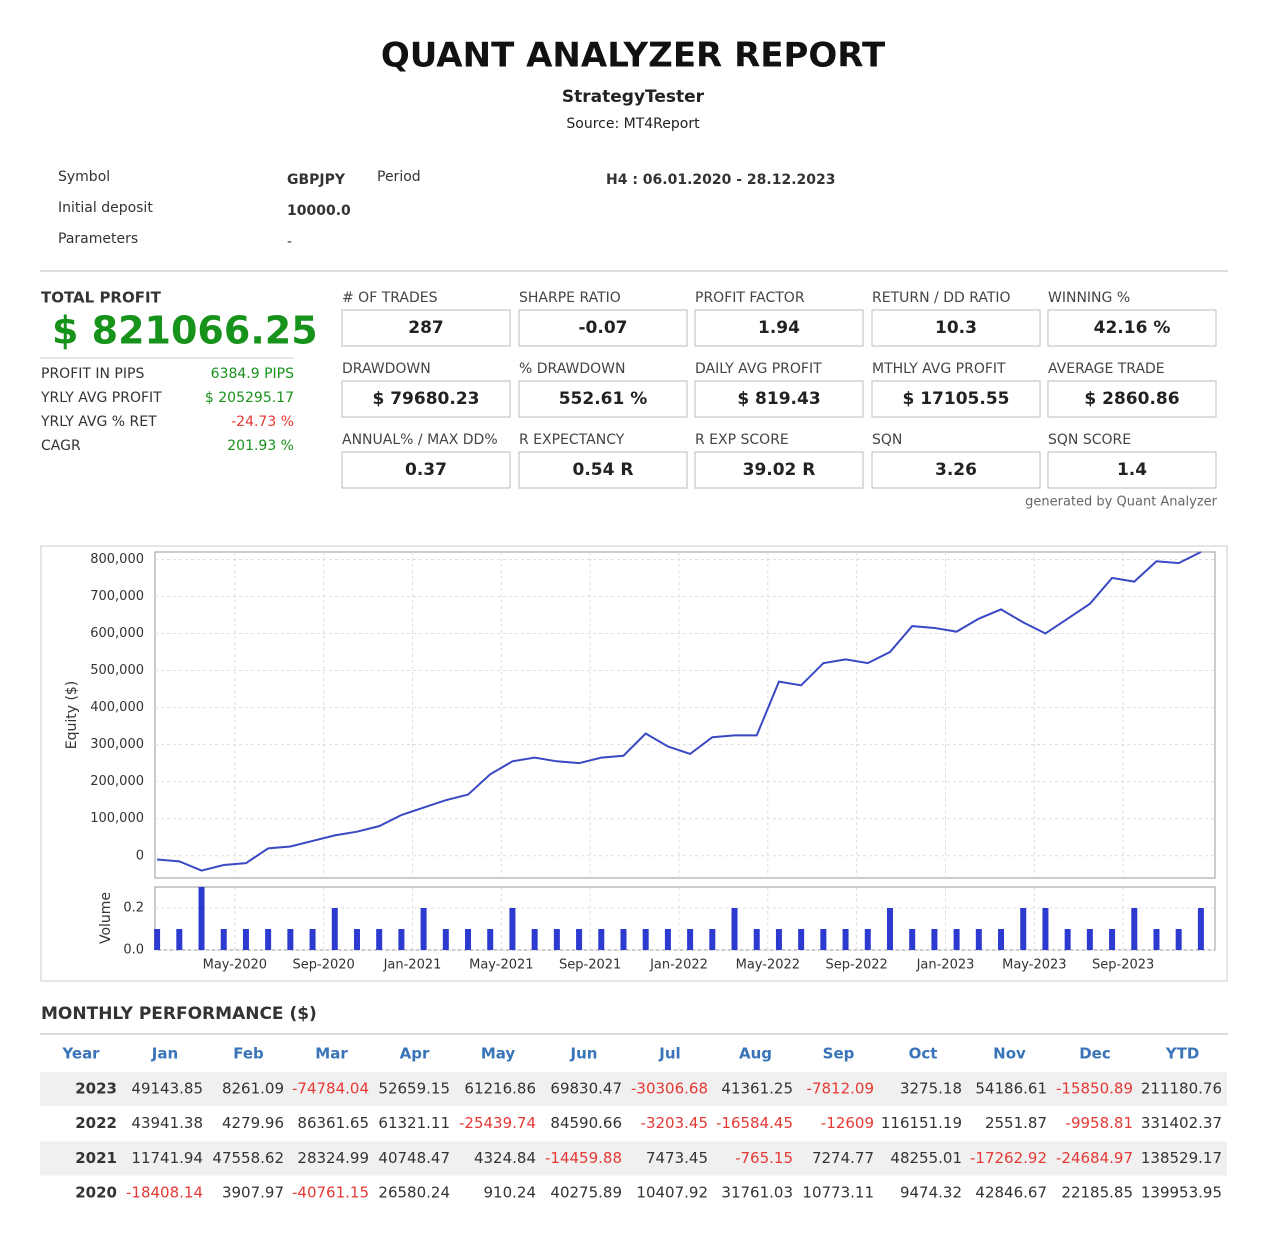 The width and height of the screenshot is (1266, 1244). Describe the element at coordinates (603, 470) in the screenshot. I see `metric-value: 0.54 R` at that location.